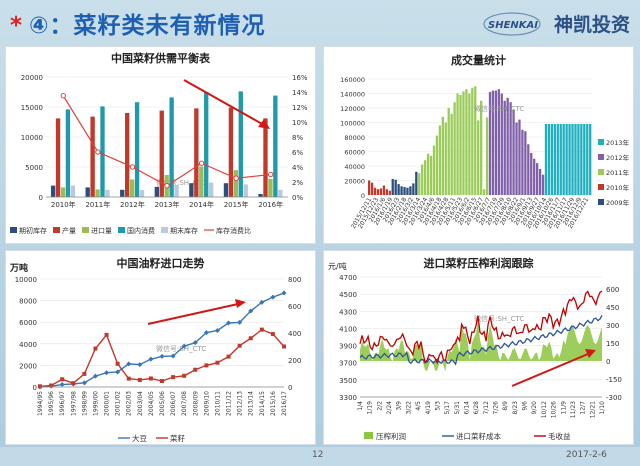 The width and height of the screenshot is (640, 466). I want to click on area-profit, so click(481, 345).